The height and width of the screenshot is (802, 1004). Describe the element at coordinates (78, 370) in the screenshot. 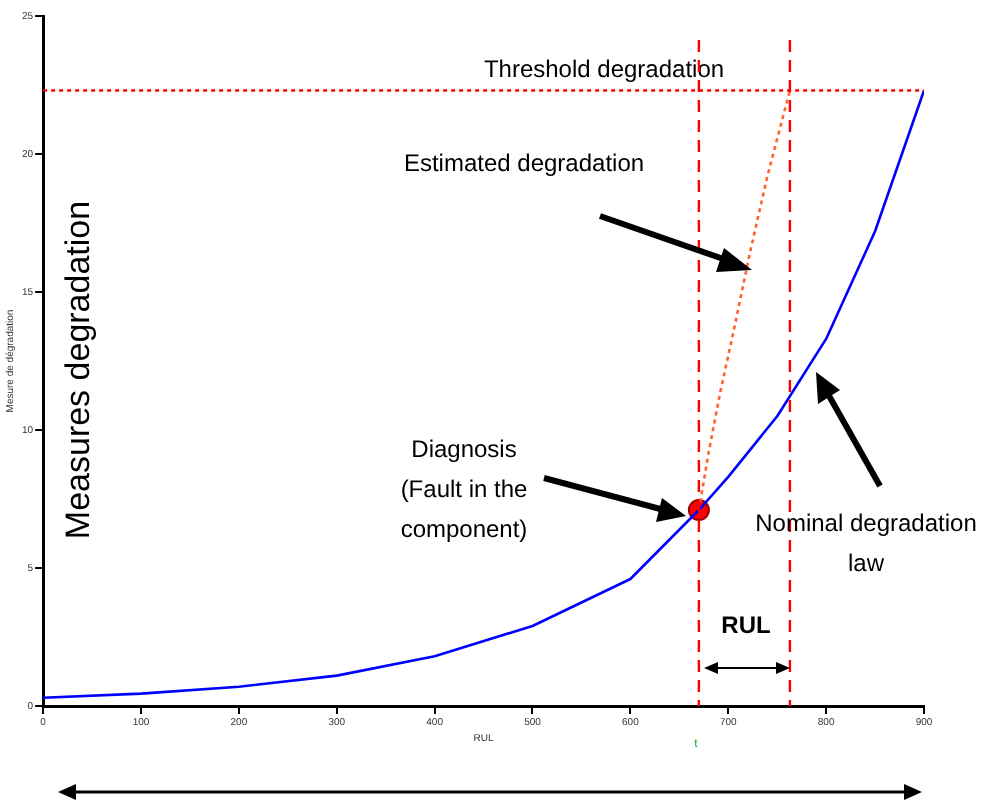

I see `annotation: Measures degradation` at that location.